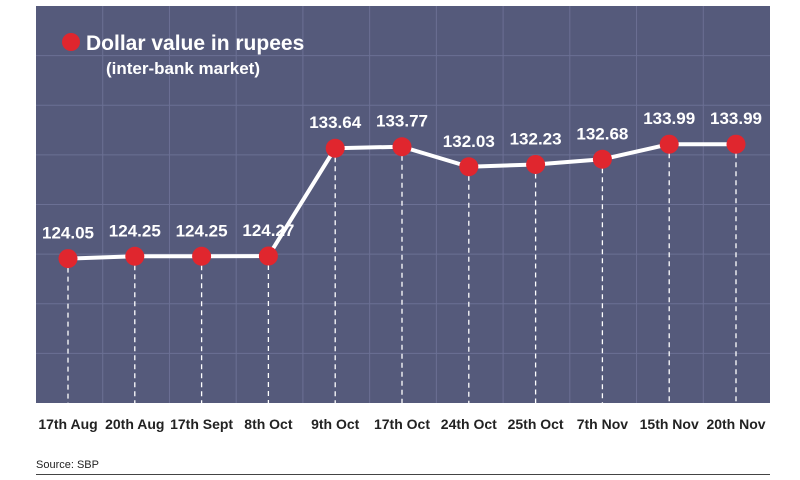 Image resolution: width=800 pixels, height=480 pixels. I want to click on category-label: 15th Nov, so click(669, 424).